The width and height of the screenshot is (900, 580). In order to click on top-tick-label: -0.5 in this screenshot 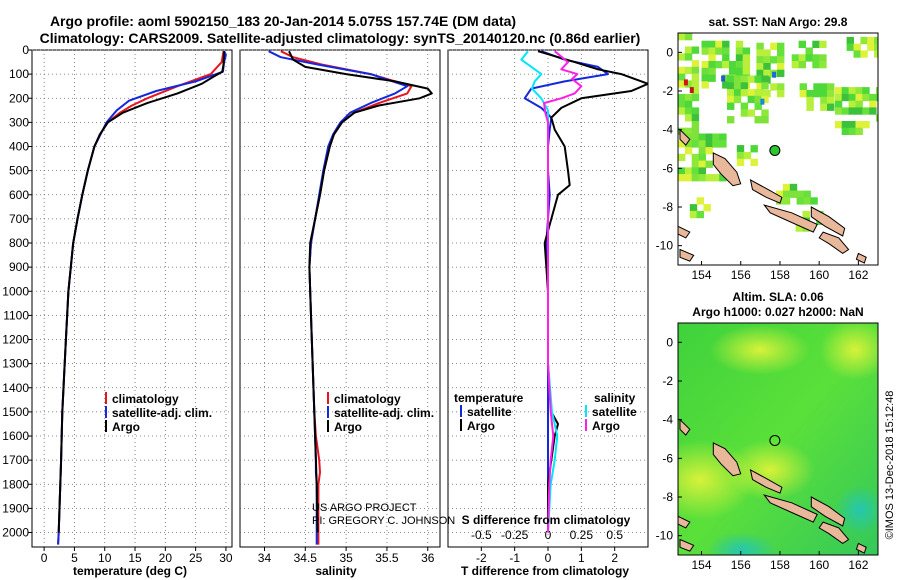, I will do `click(481, 535)`.